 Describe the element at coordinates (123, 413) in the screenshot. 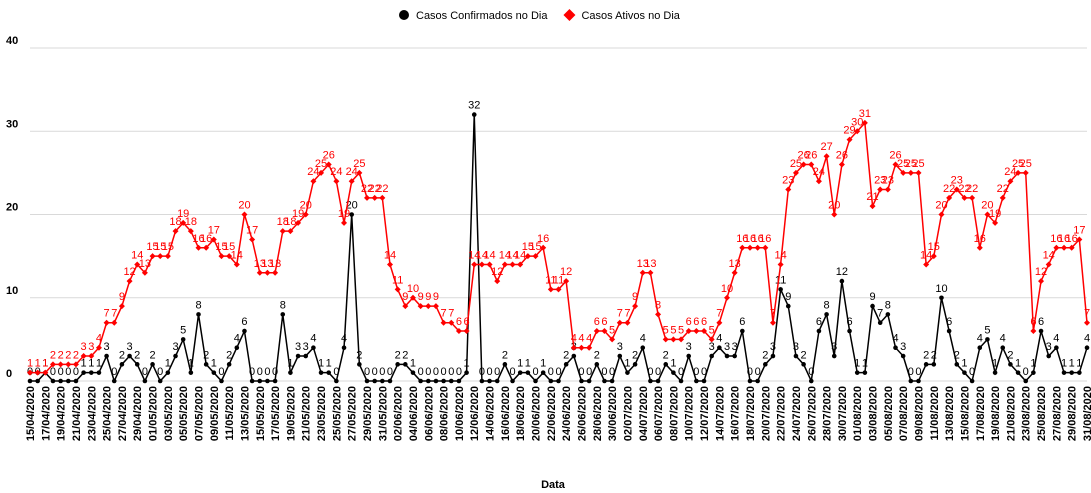

I see `x-tick-label: 27/04/2020` at that location.